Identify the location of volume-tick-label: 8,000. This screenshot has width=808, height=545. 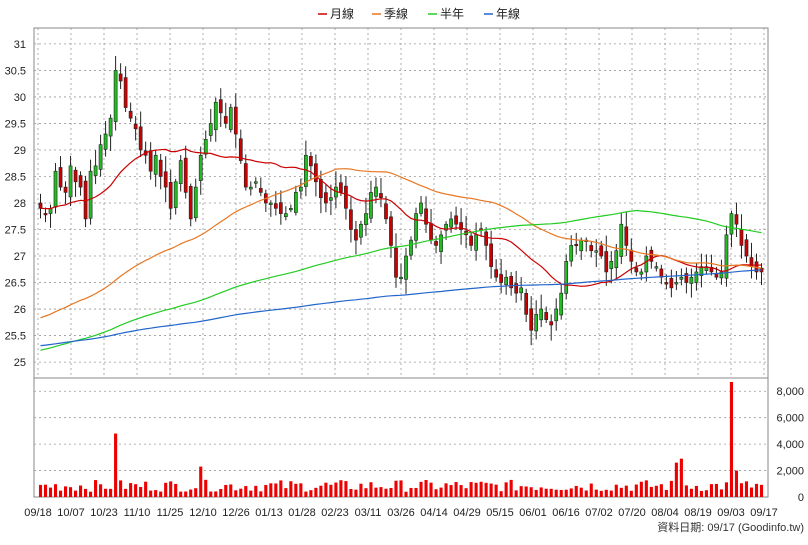
(790, 392).